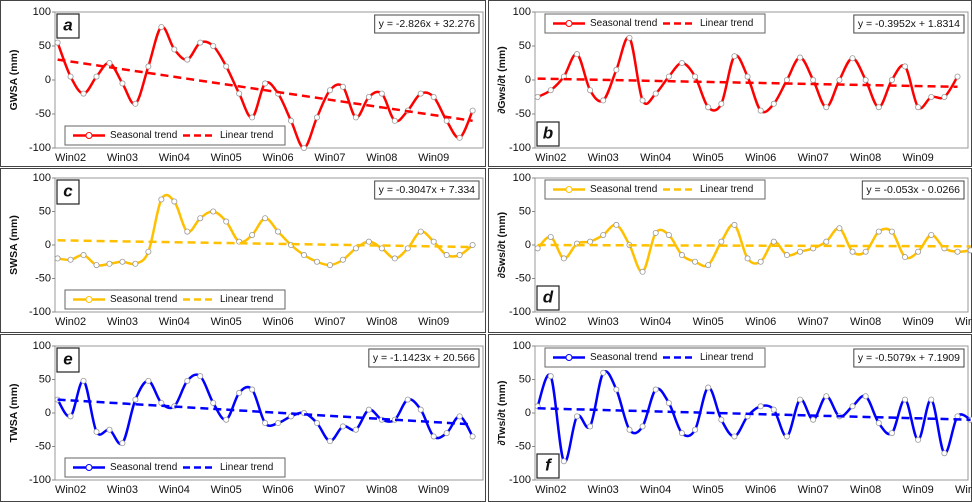  Describe the element at coordinates (813, 490) in the screenshot. I see `x-tick-label: Win07` at that location.